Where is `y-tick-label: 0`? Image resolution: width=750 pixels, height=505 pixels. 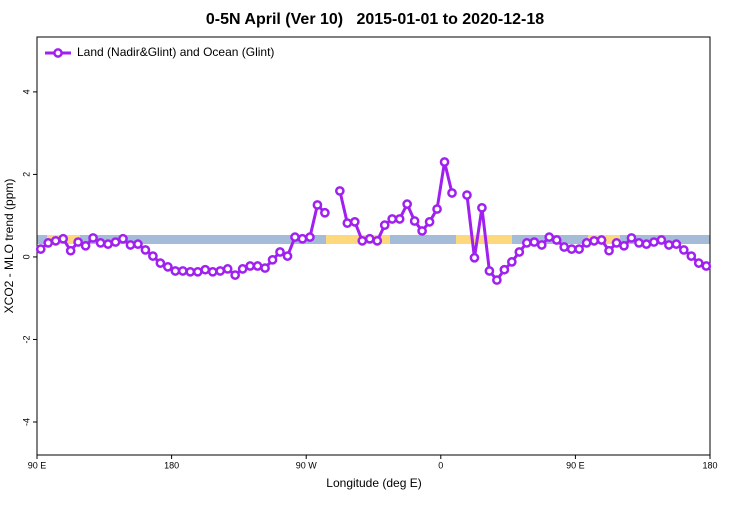 y-tick-label: 0 is located at coordinates (26, 256).